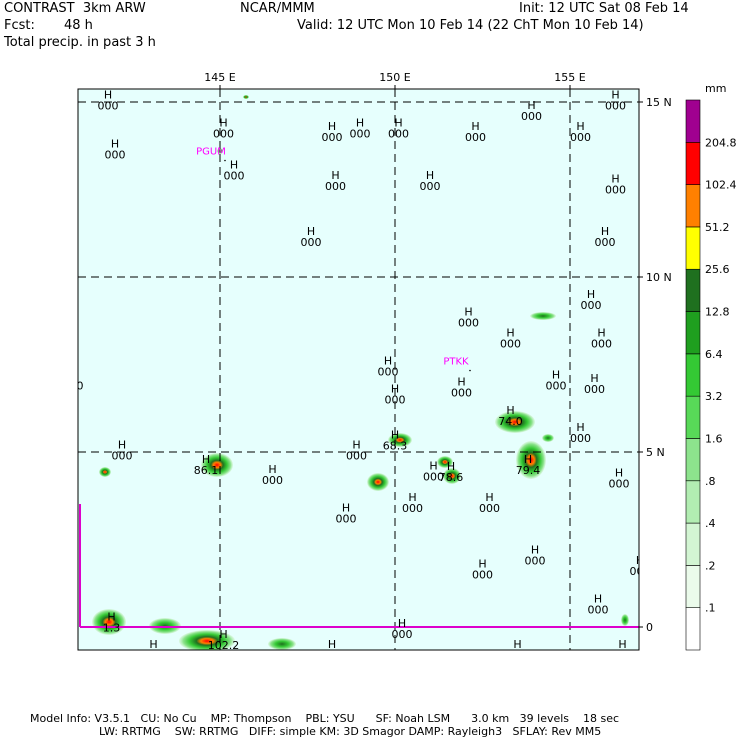 This screenshot has height=740, width=740. I want to click on colorbar-level-label: 25.6, so click(717, 269).